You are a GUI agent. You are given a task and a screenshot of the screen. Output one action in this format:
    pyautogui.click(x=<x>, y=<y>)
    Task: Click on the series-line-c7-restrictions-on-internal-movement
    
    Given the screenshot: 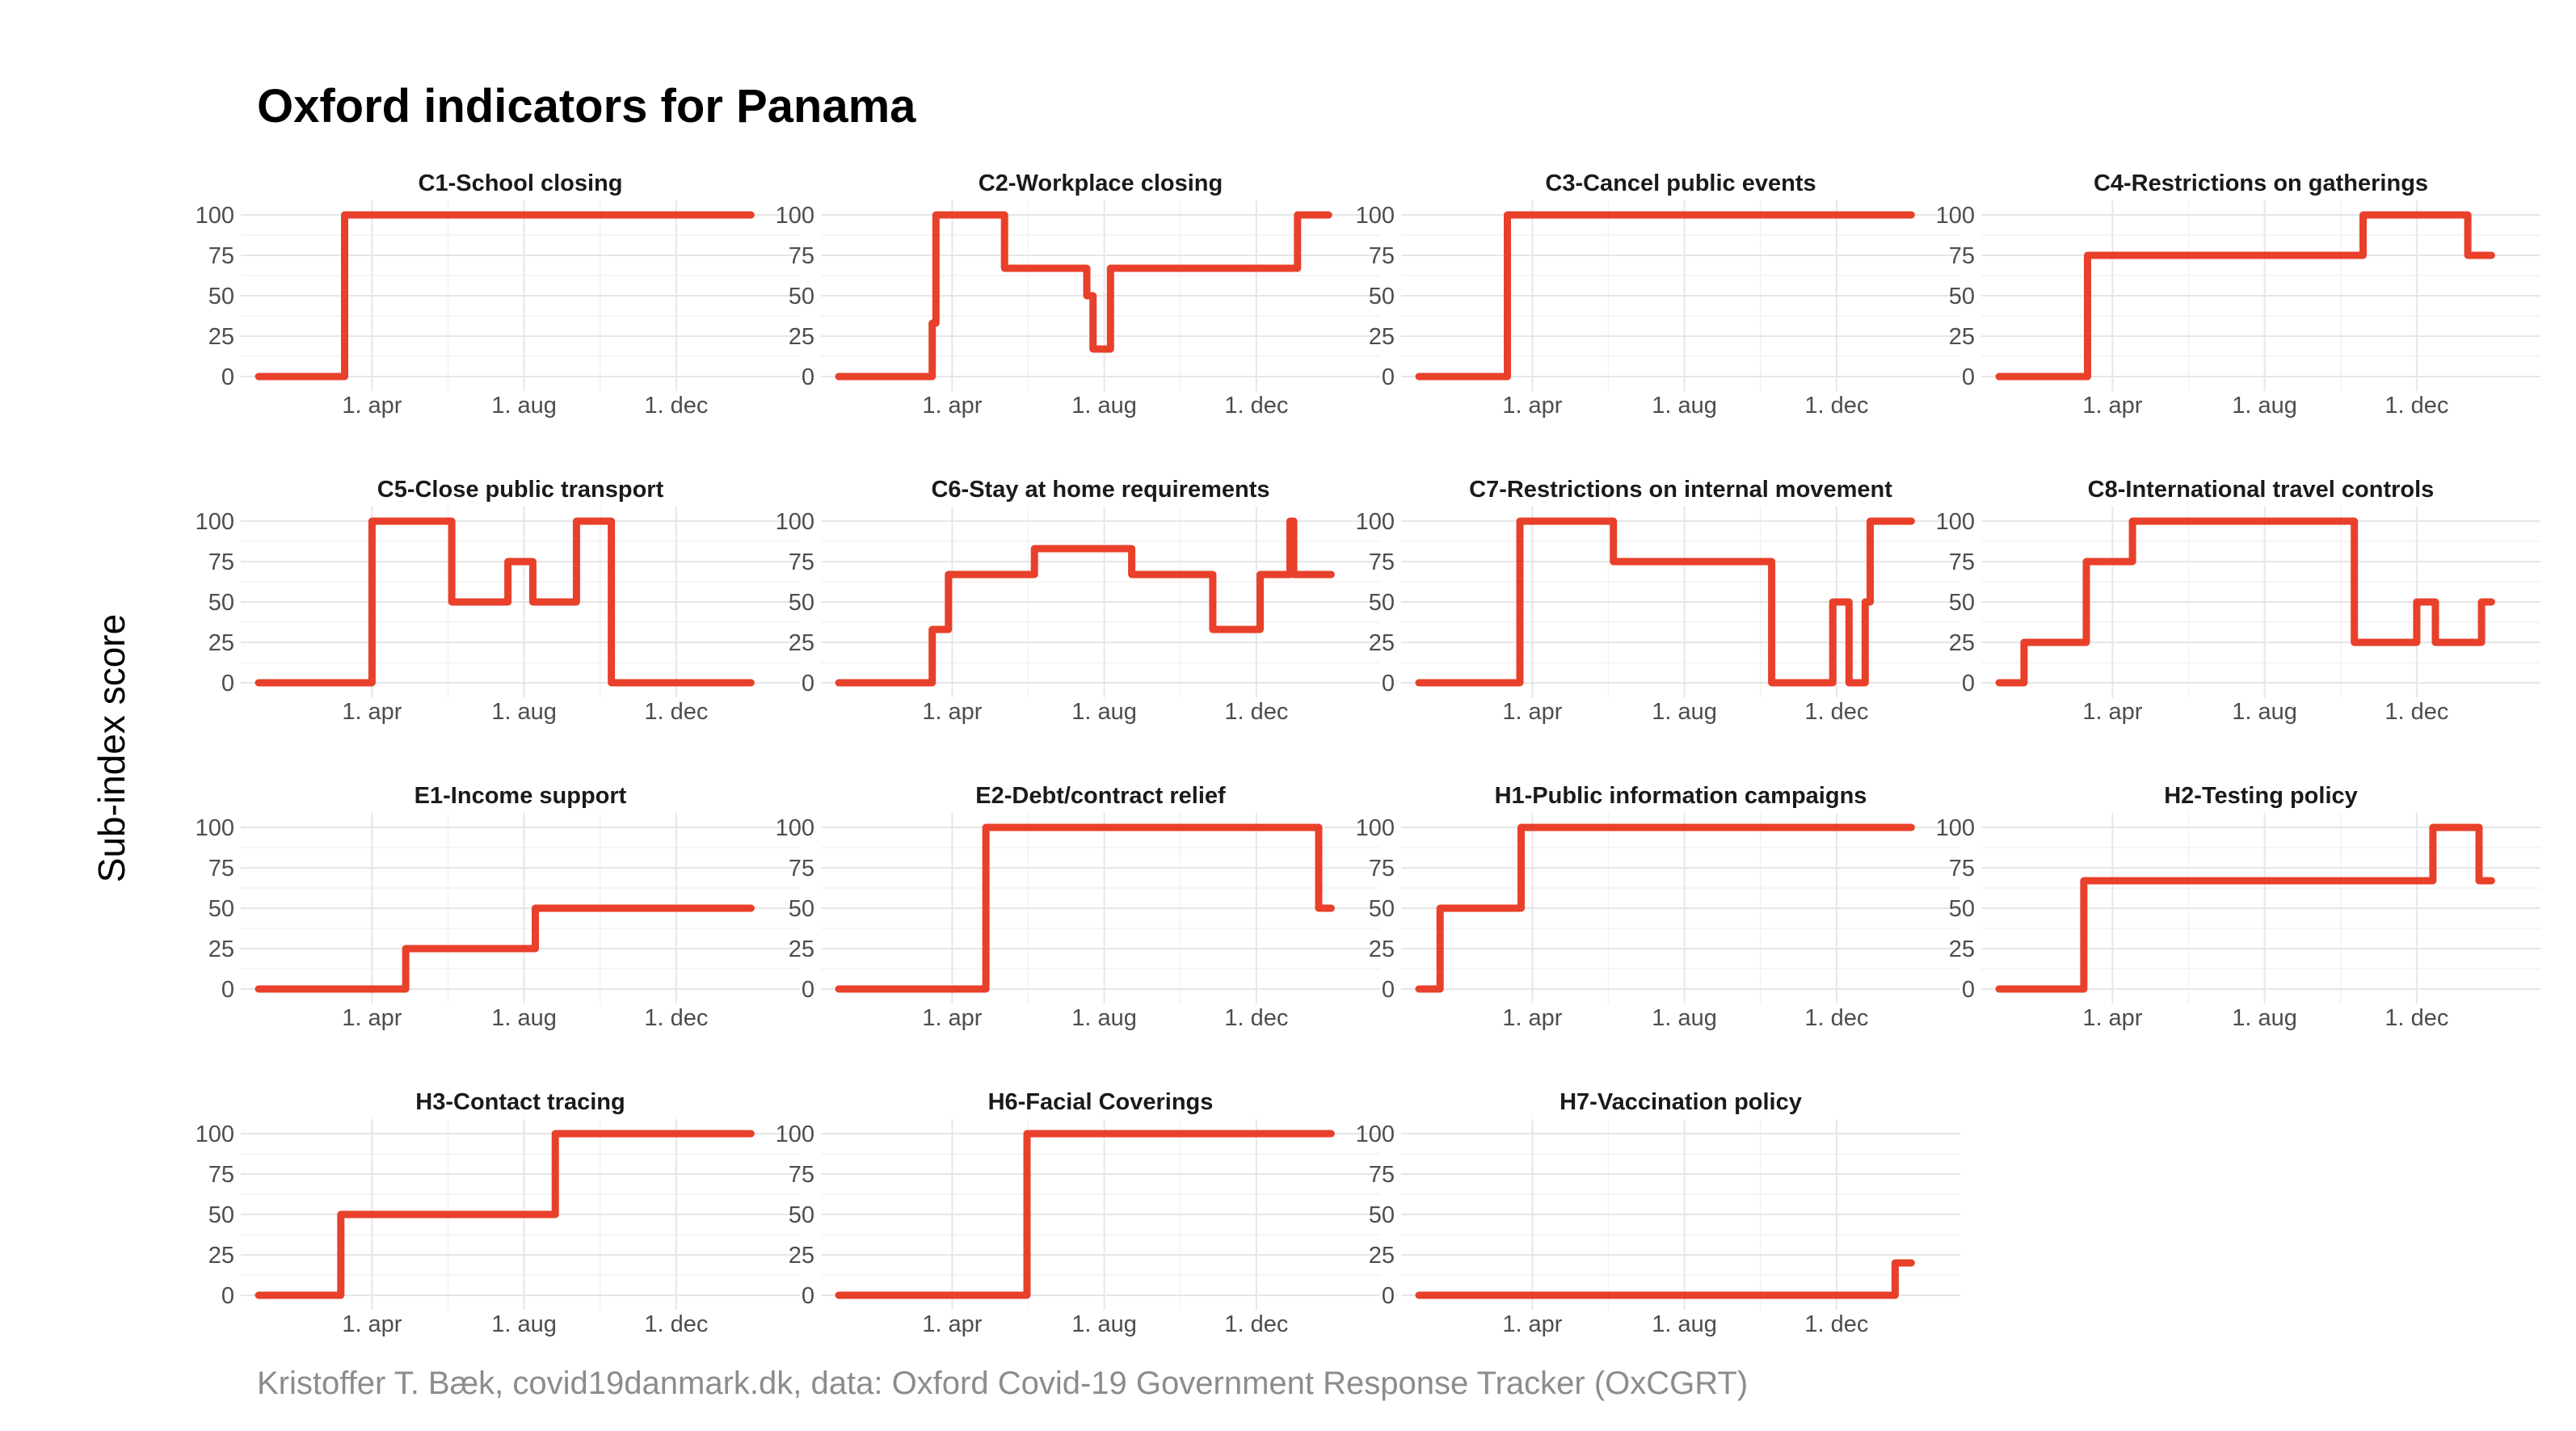 What is the action you would take?
    pyautogui.click(x=1665, y=602)
    